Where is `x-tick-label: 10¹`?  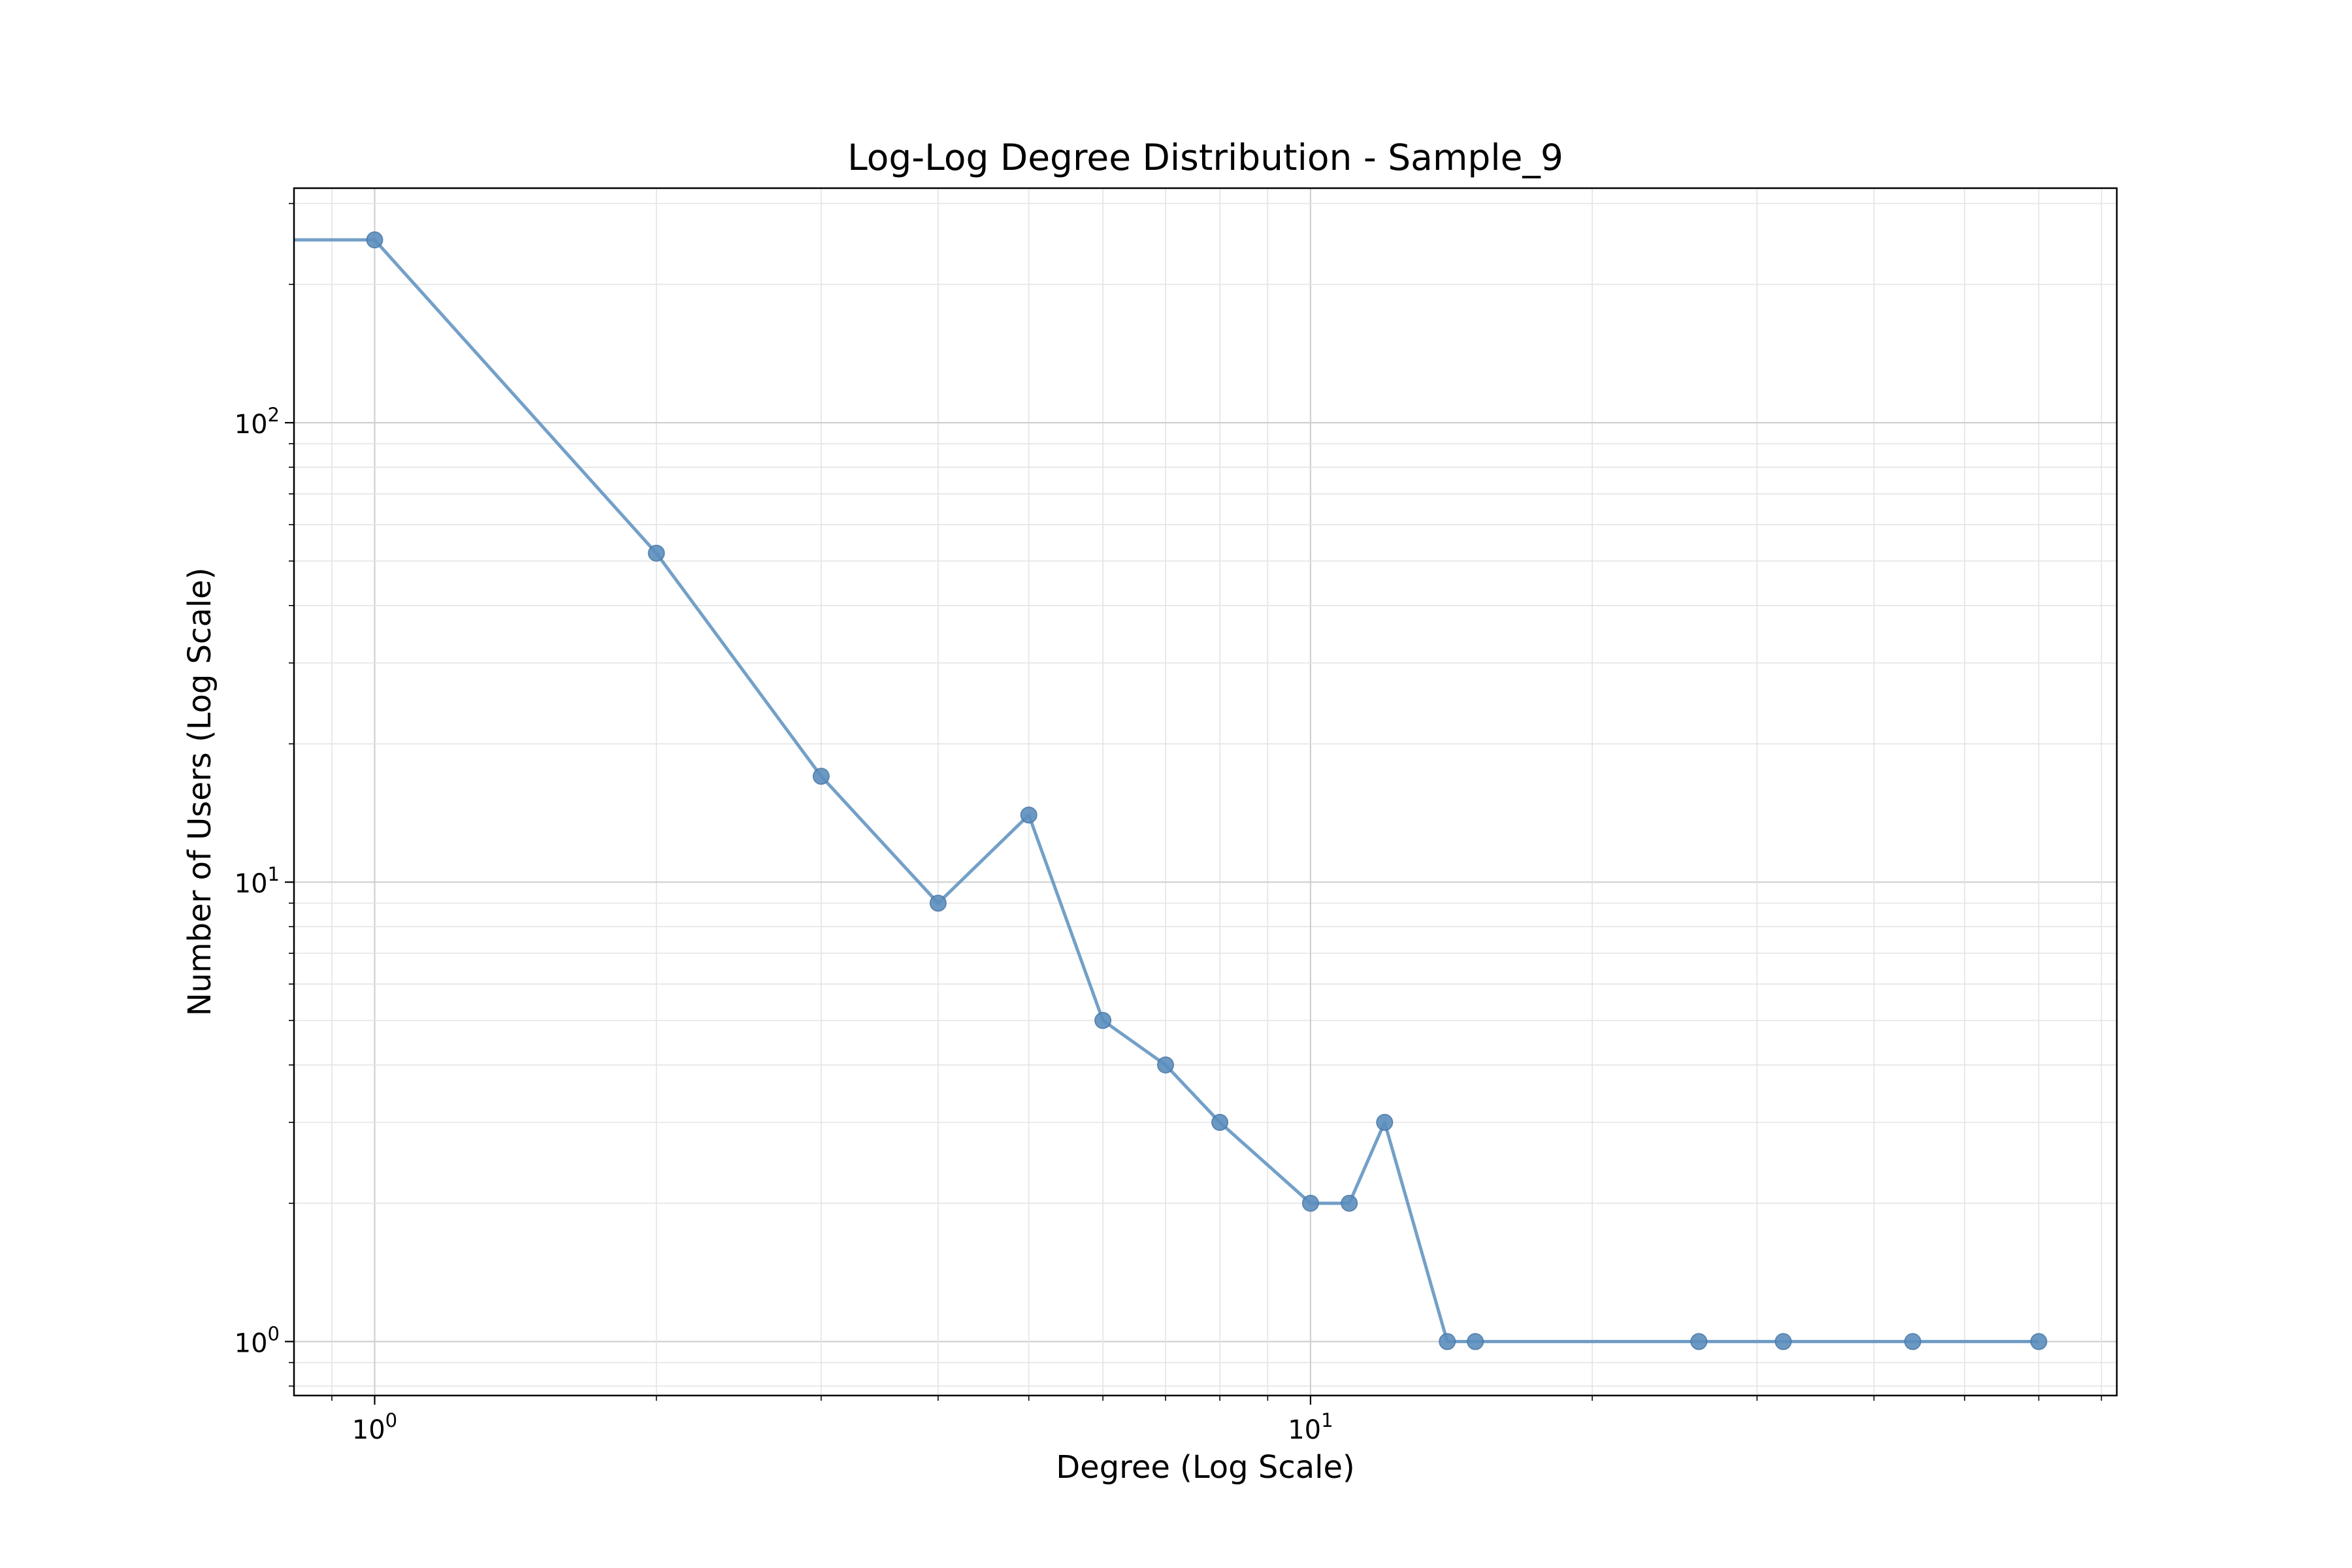
x-tick-label: 10¹ is located at coordinates (1310, 1427).